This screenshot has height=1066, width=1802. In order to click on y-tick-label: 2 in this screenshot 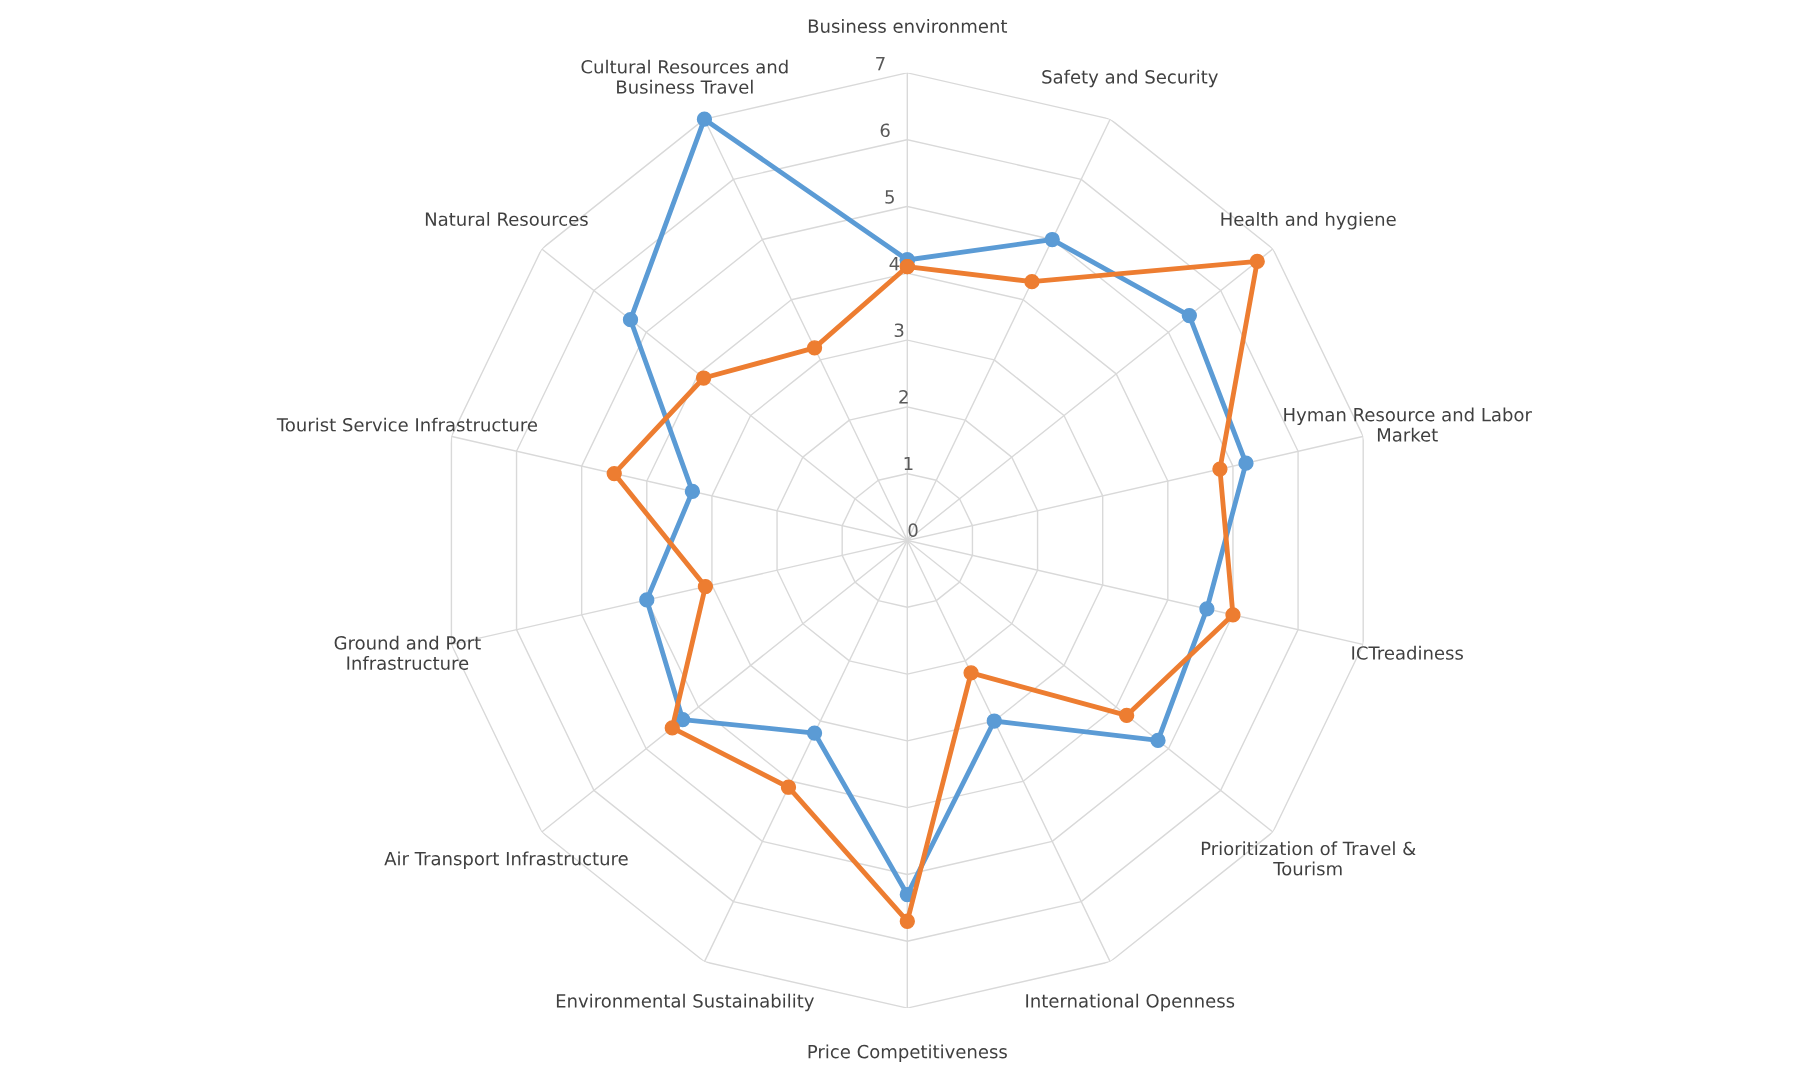, I will do `click(903, 397)`.